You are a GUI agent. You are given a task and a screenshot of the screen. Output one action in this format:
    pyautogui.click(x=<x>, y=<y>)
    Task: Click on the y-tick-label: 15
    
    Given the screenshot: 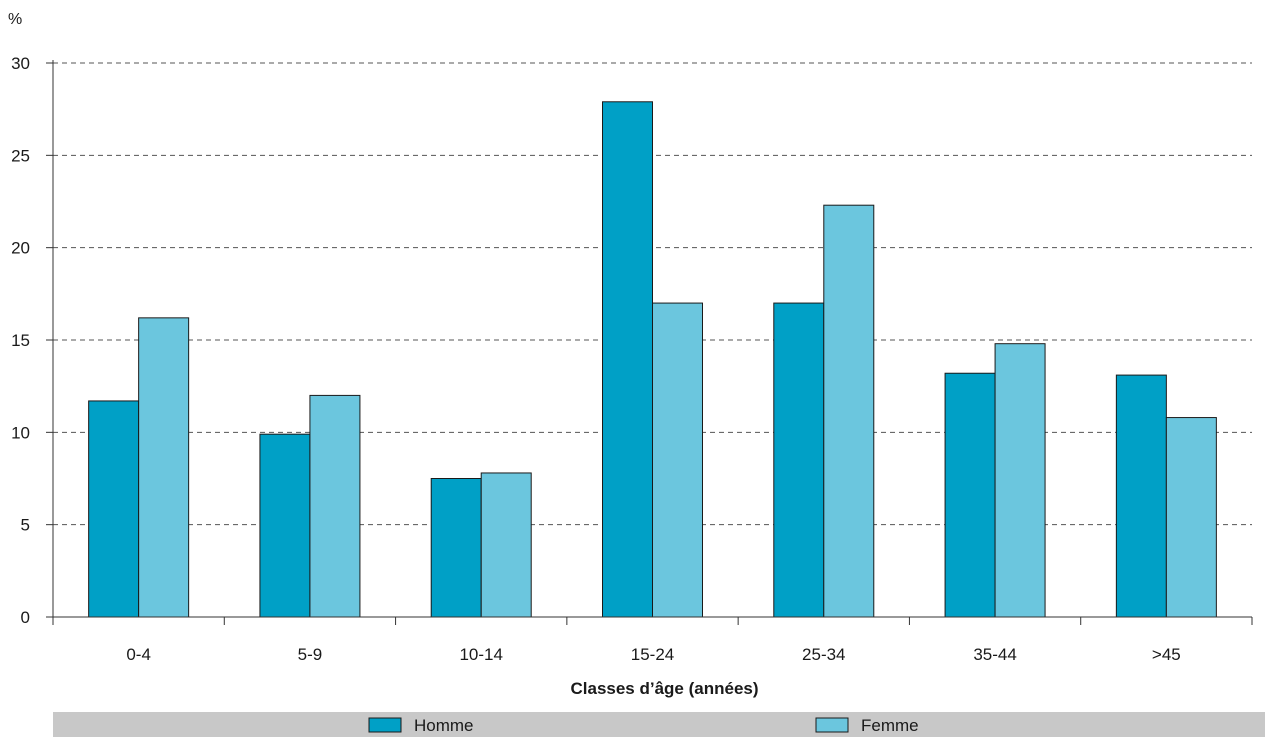 What is the action you would take?
    pyautogui.click(x=20, y=340)
    